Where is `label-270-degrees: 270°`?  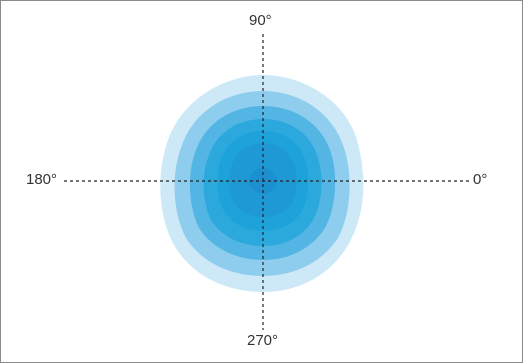
label-270-degrees: 270° is located at coordinates (263, 340).